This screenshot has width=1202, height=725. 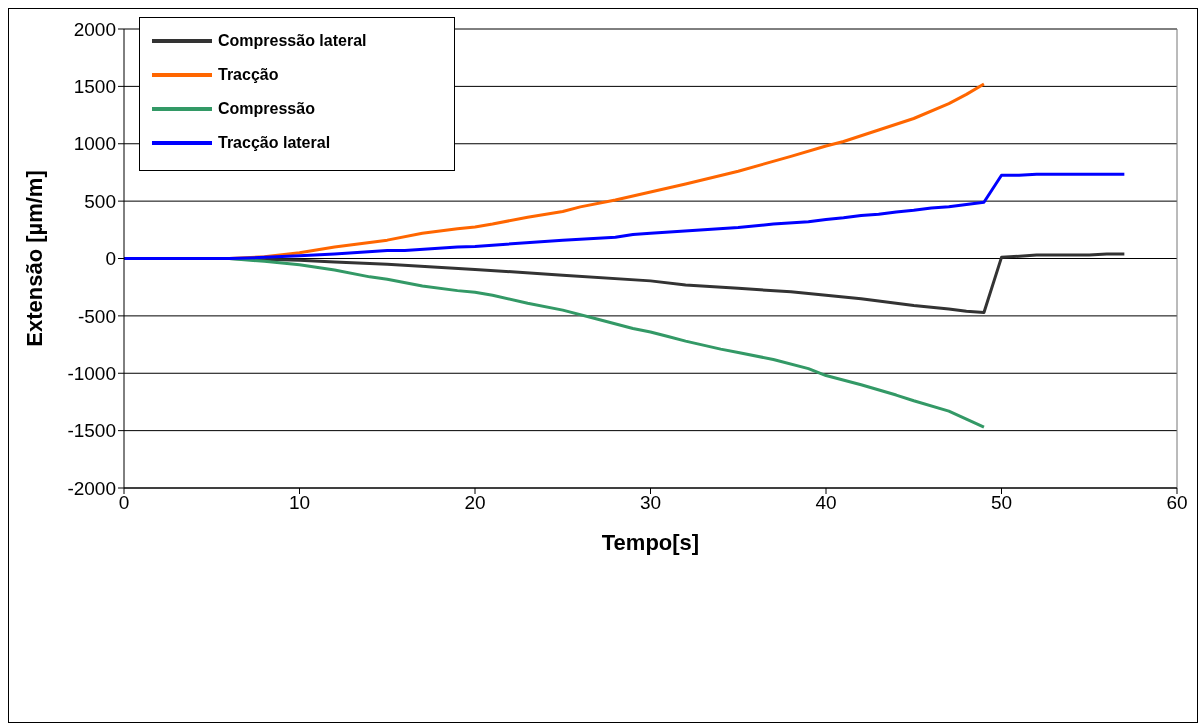 What do you see at coordinates (826, 503) in the screenshot?
I see `x-tick-label: 40` at bounding box center [826, 503].